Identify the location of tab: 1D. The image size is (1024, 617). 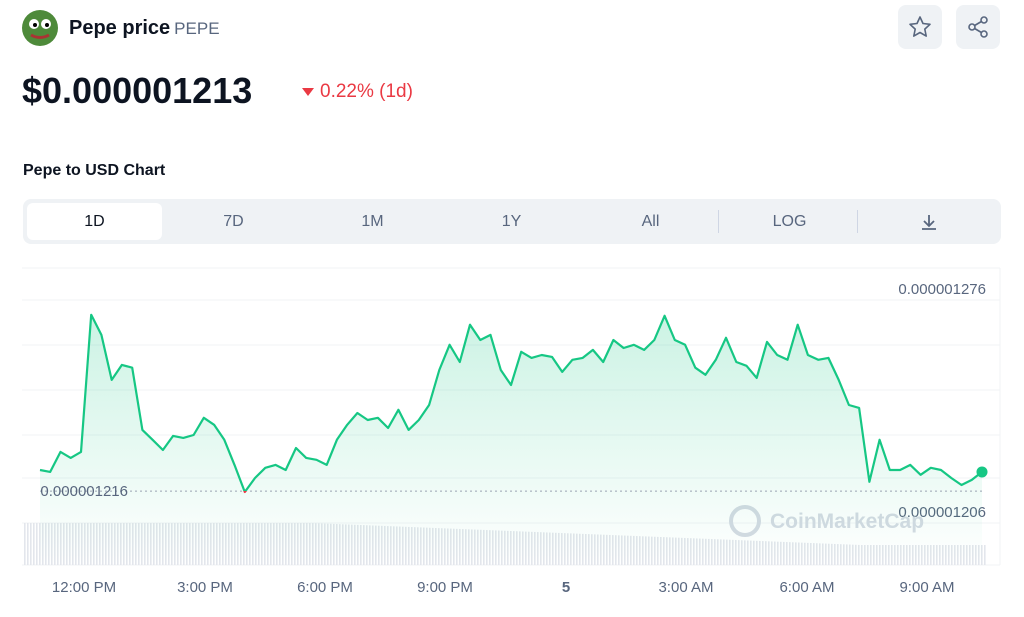
(94, 221).